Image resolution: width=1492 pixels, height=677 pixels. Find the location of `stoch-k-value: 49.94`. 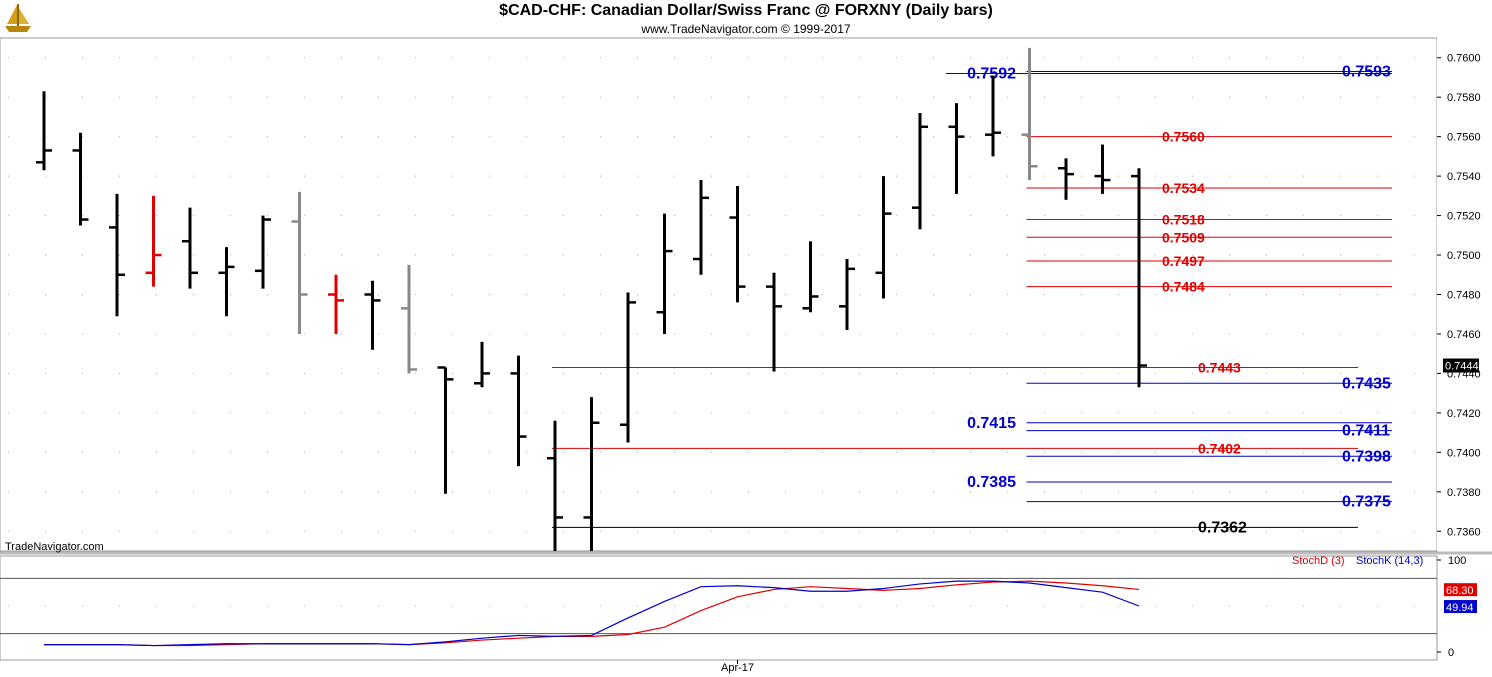

stoch-k-value: 49.94 is located at coordinates (1460, 608).